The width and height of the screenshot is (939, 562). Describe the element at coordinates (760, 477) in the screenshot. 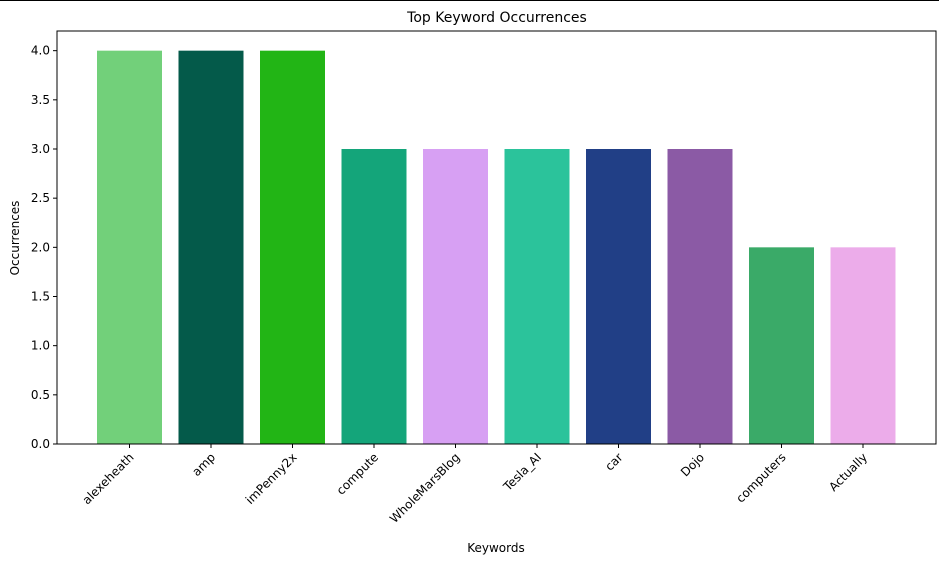

I see `x-tick-label: computers` at that location.